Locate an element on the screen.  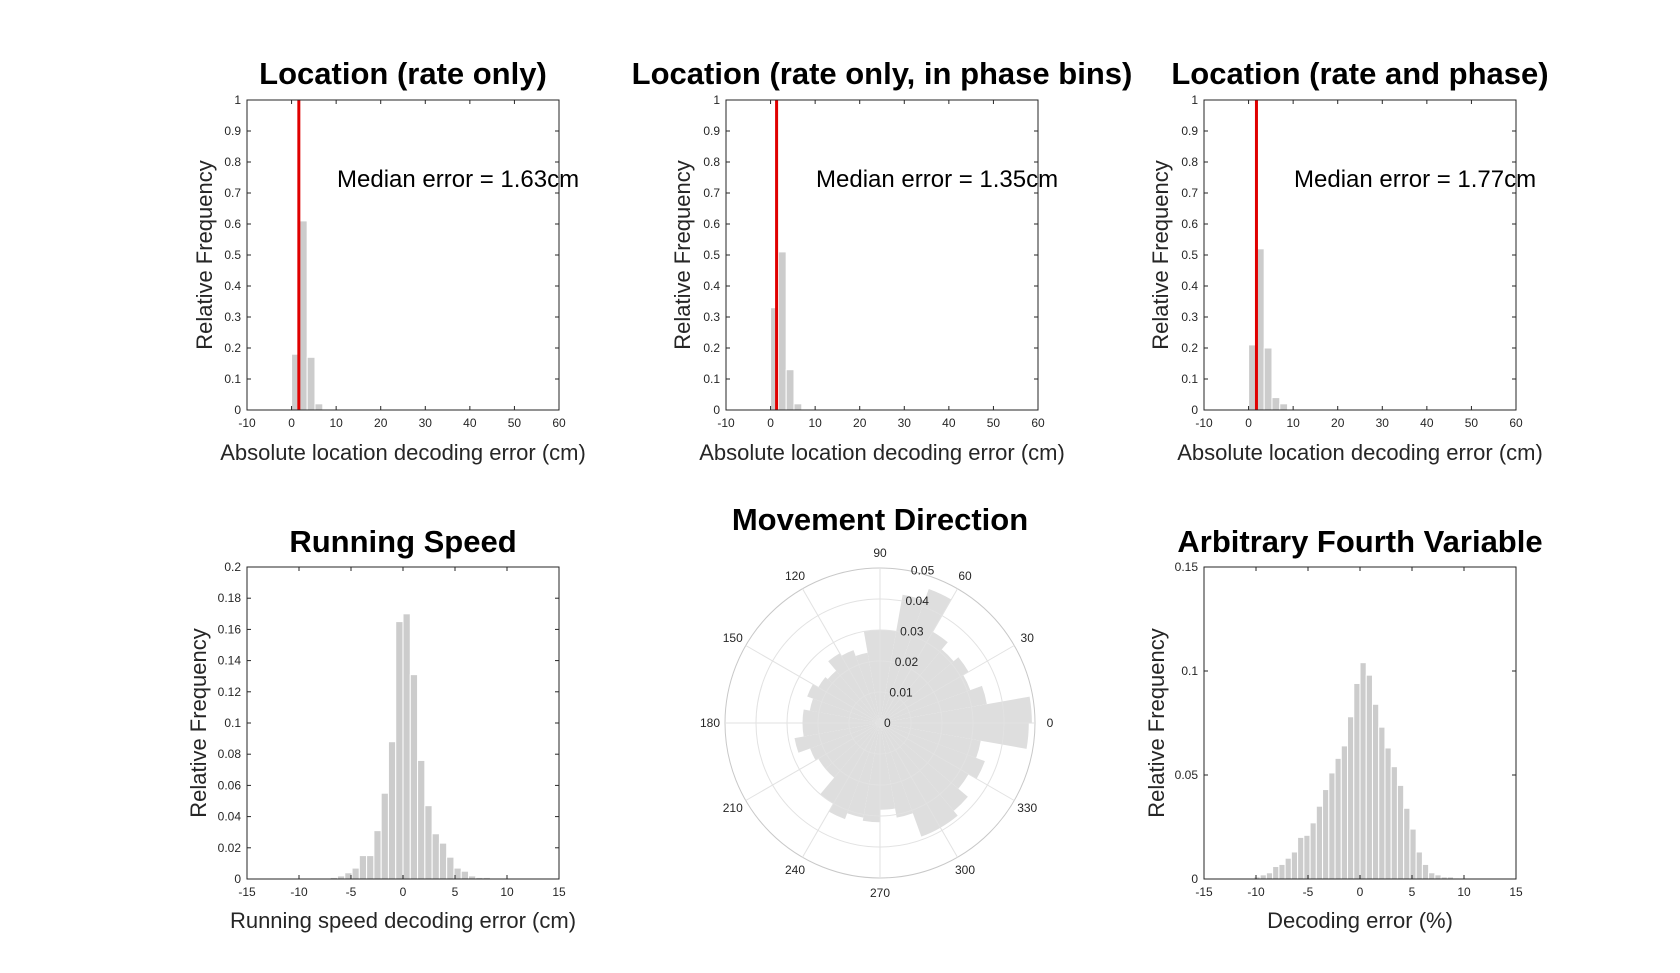
y-tick-label: 0.15 is located at coordinates (1187, 567).